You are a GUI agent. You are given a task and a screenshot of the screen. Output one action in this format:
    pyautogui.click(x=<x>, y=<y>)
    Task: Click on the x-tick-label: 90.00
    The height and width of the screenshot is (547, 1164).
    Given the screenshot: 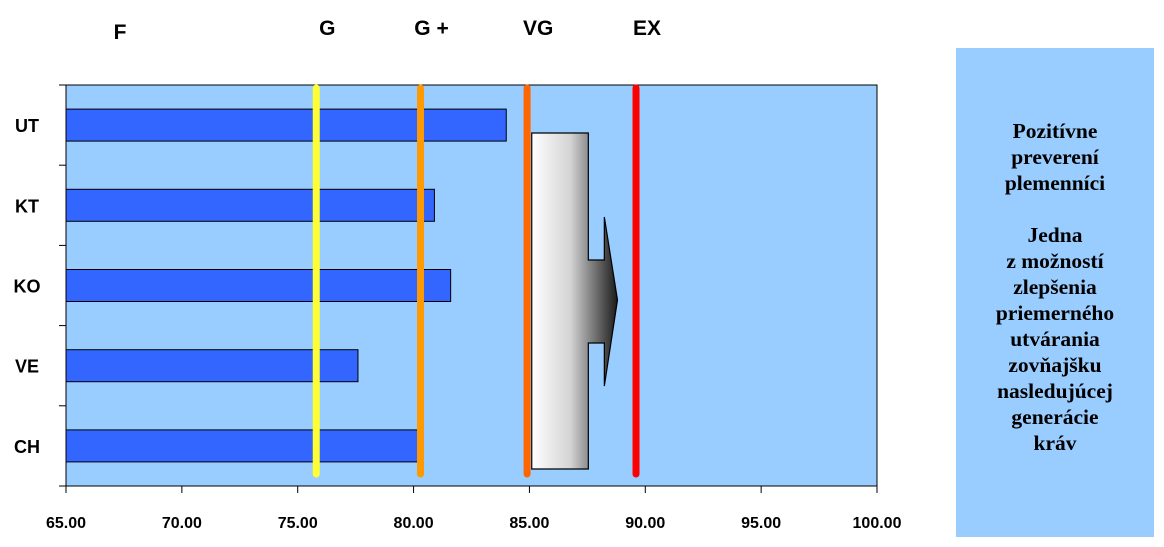 What is the action you would take?
    pyautogui.click(x=645, y=523)
    